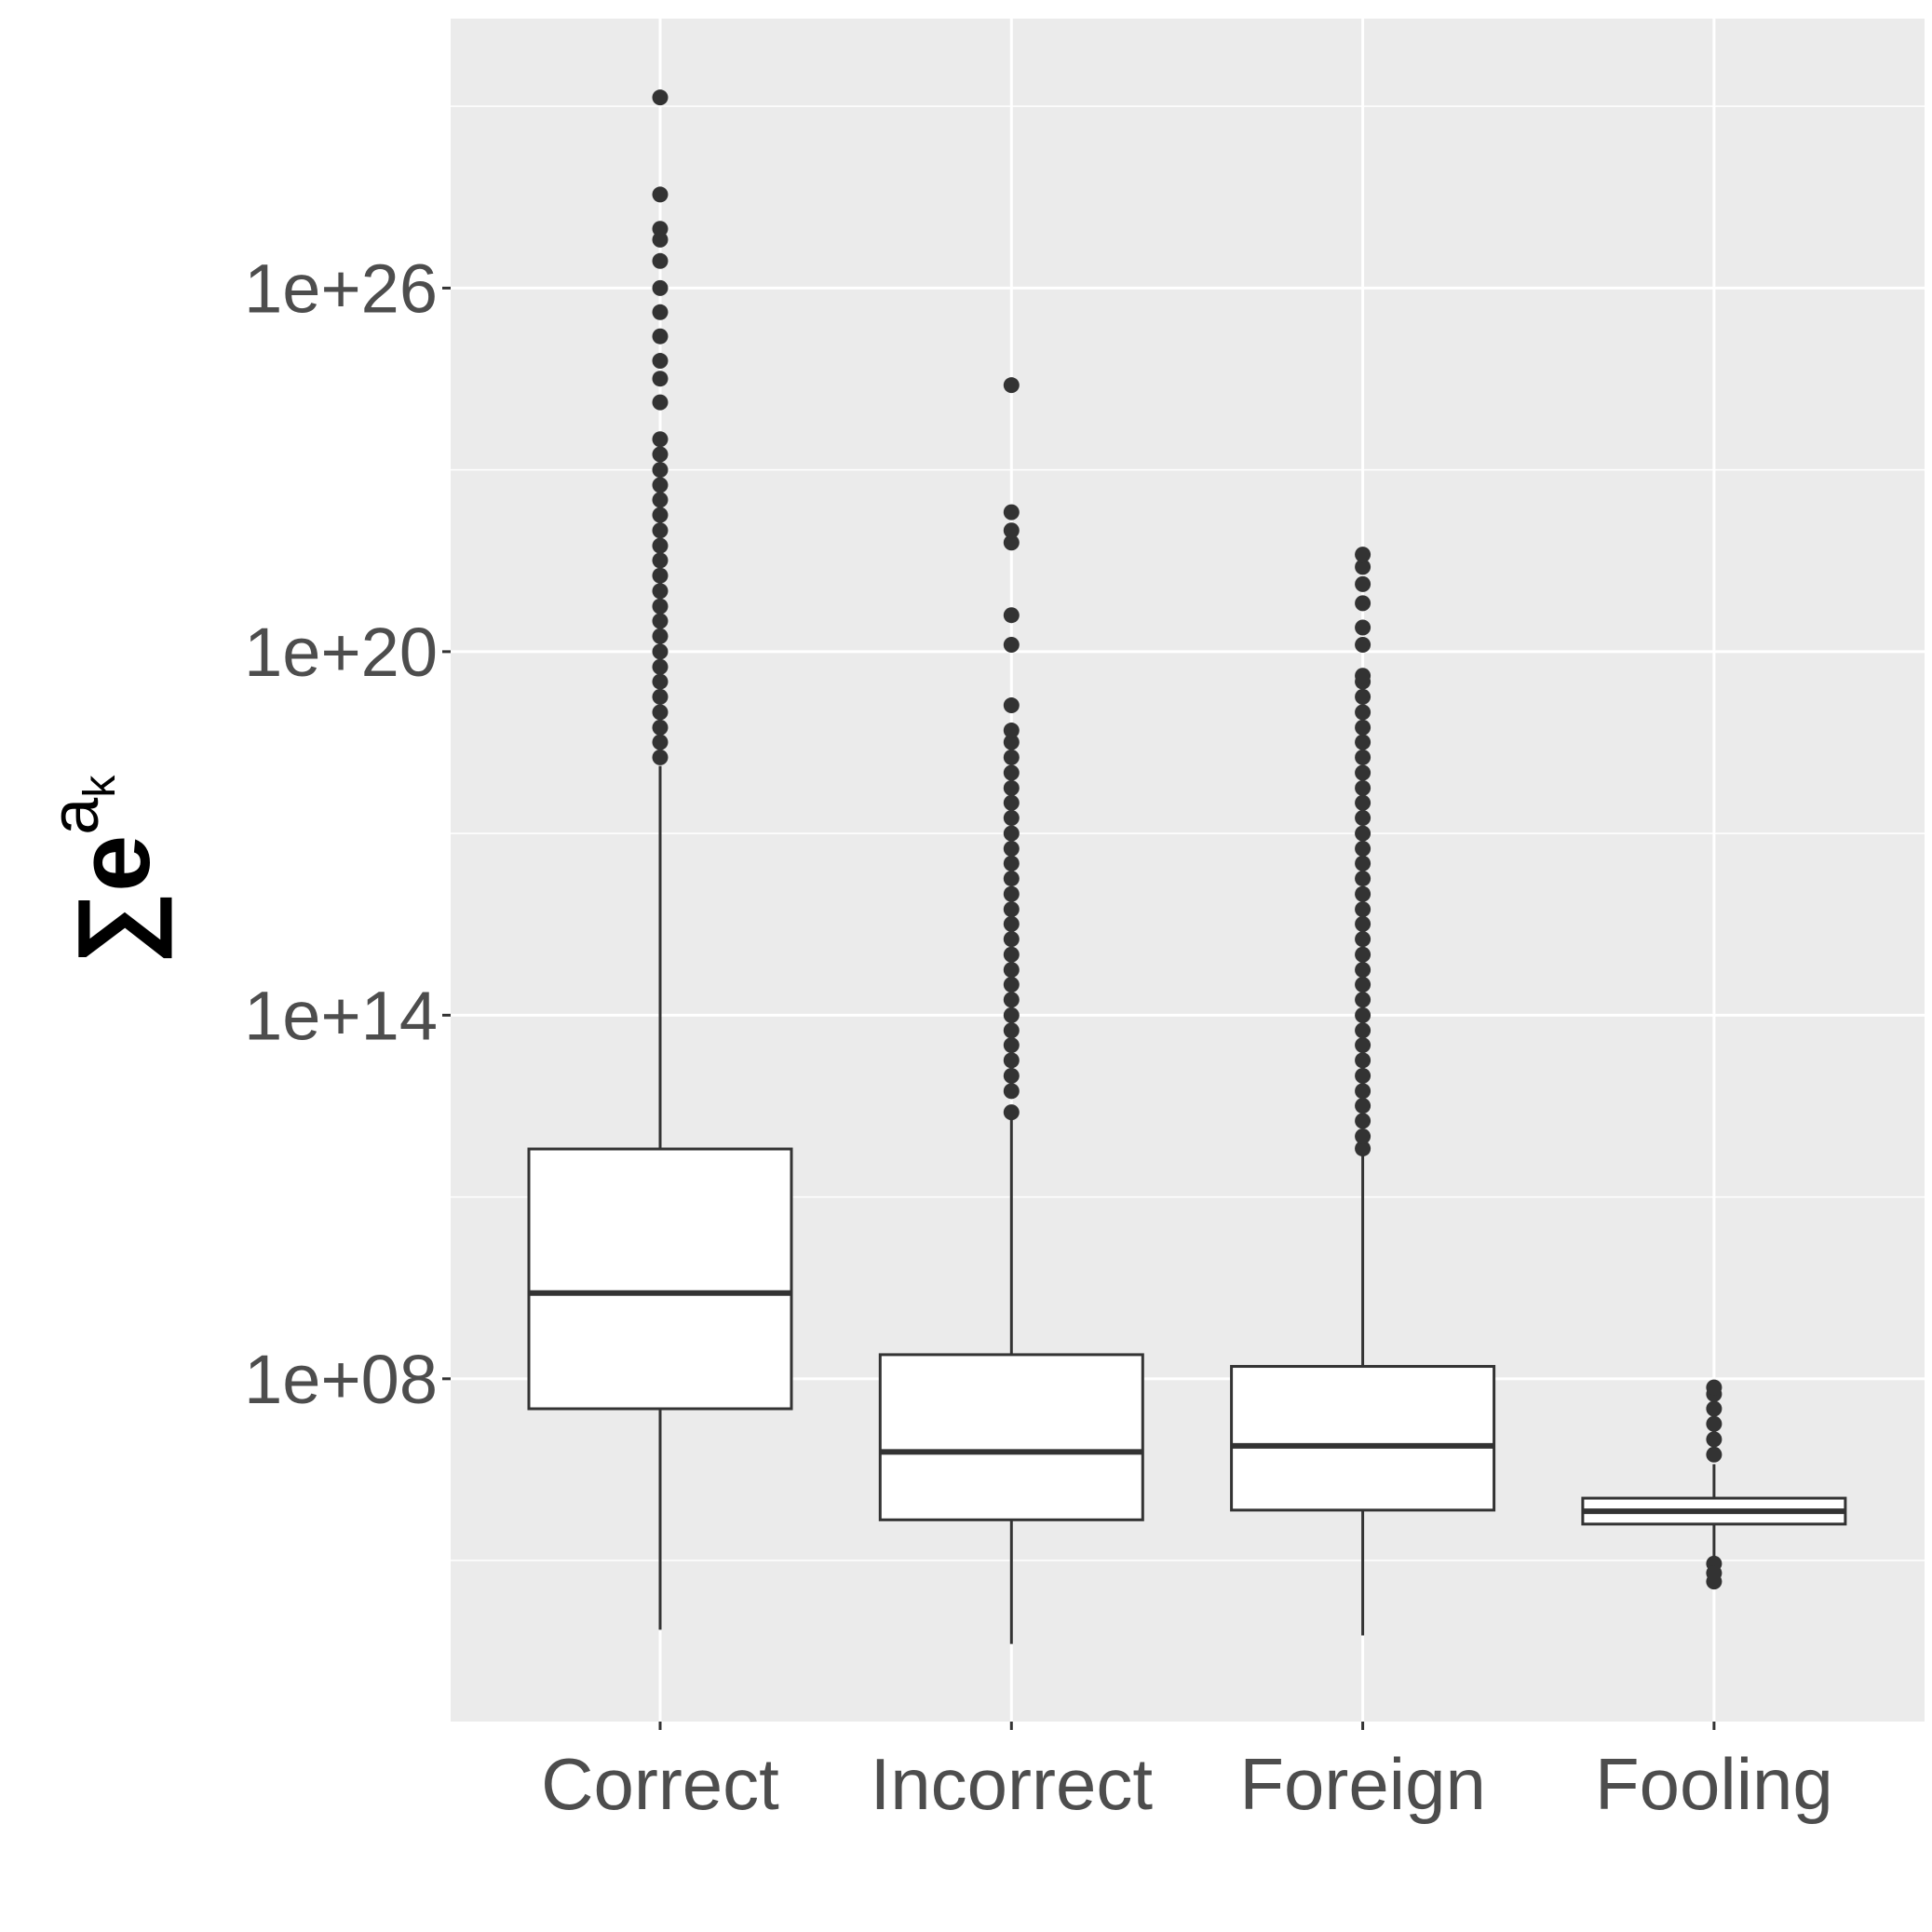 Image resolution: width=1932 pixels, height=1932 pixels. What do you see at coordinates (1714, 1784) in the screenshot?
I see `x-tick-label: Fooling` at bounding box center [1714, 1784].